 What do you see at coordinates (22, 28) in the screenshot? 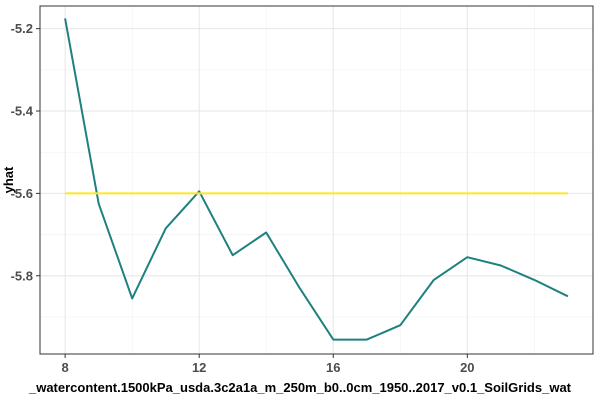
I see `y-tick-label: -5.2` at bounding box center [22, 28].